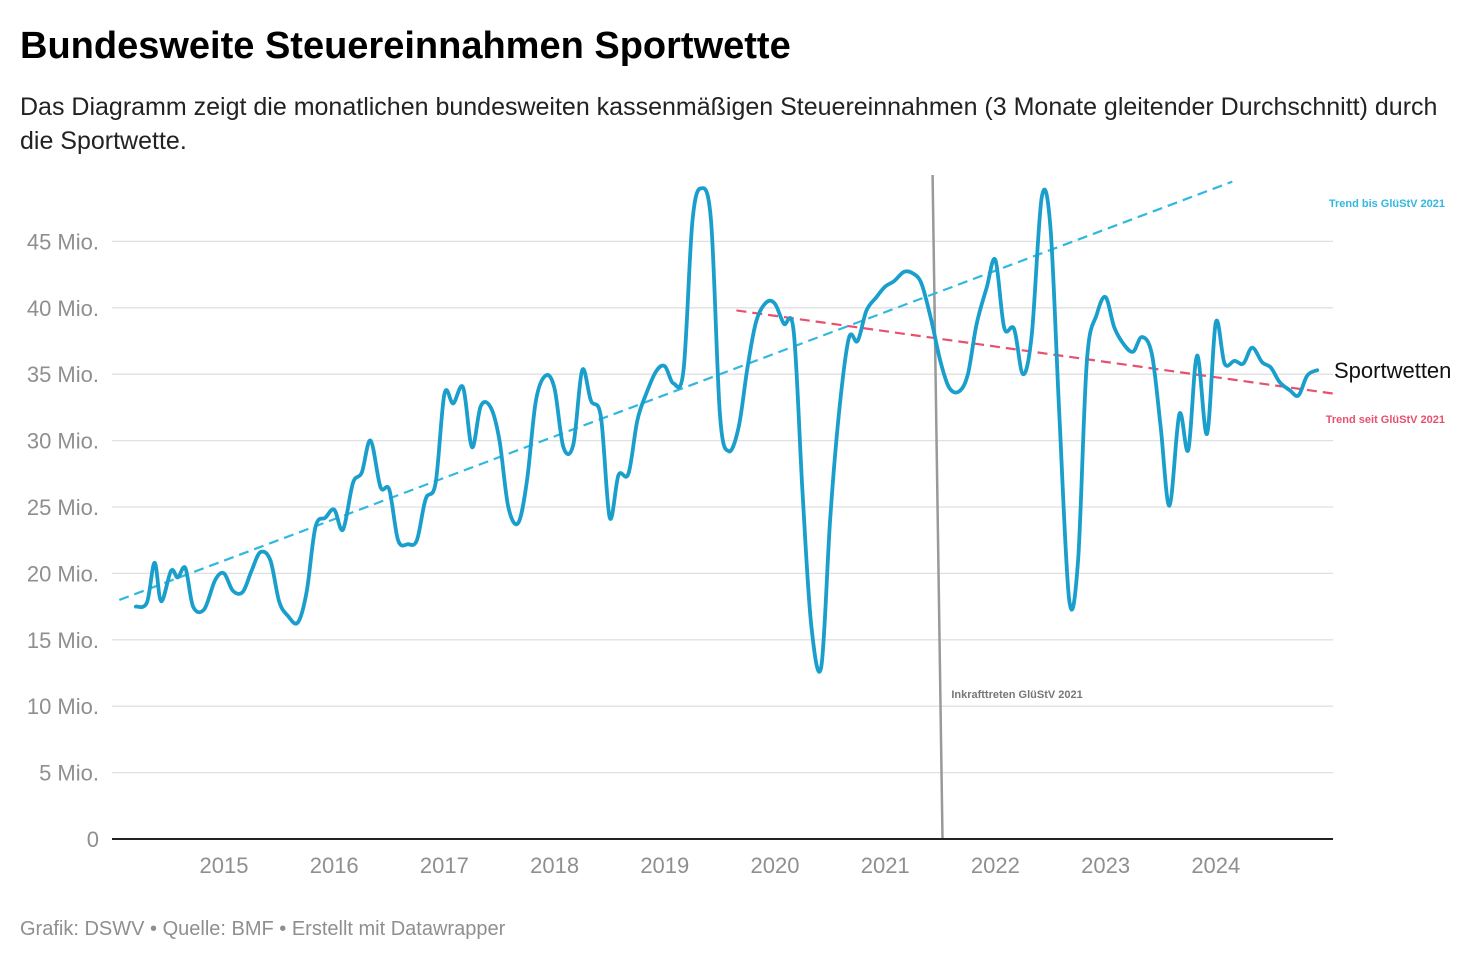 The height and width of the screenshot is (966, 1484). What do you see at coordinates (664, 865) in the screenshot?
I see `x-tick-label-2019: 2019` at bounding box center [664, 865].